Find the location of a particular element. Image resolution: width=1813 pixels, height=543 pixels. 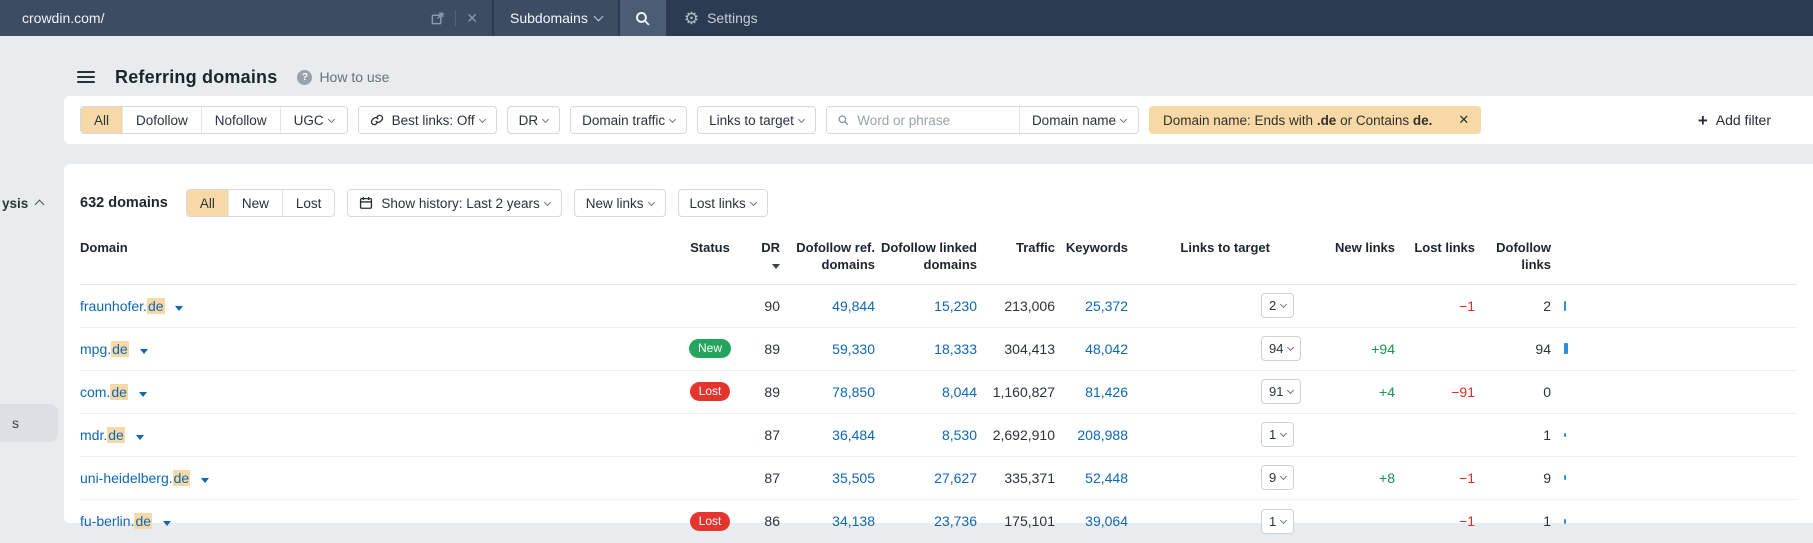

dofollow-ref-cell: 36,484 is located at coordinates (853, 434).